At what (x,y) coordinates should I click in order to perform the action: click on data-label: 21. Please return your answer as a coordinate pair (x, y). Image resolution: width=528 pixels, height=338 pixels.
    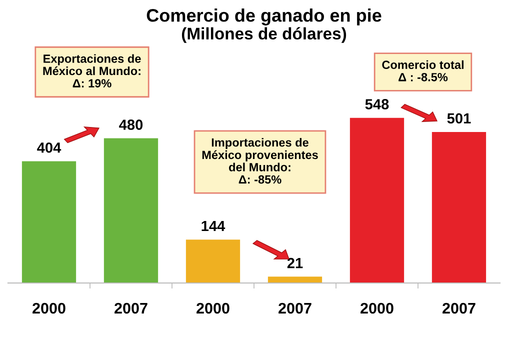
    Looking at the image, I should click on (295, 263).